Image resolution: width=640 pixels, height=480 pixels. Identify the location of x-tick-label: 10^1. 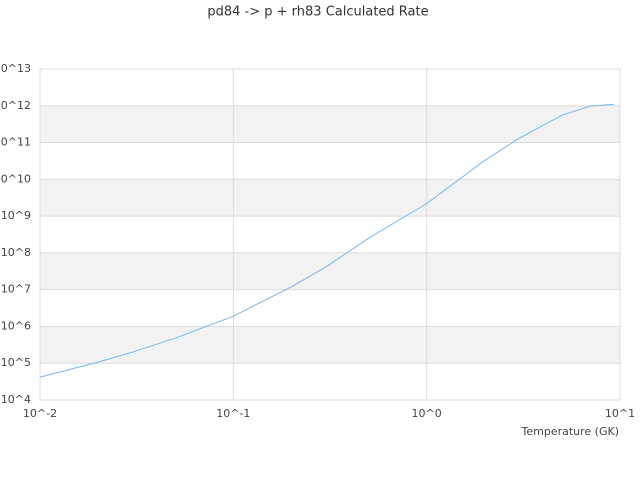
(620, 413).